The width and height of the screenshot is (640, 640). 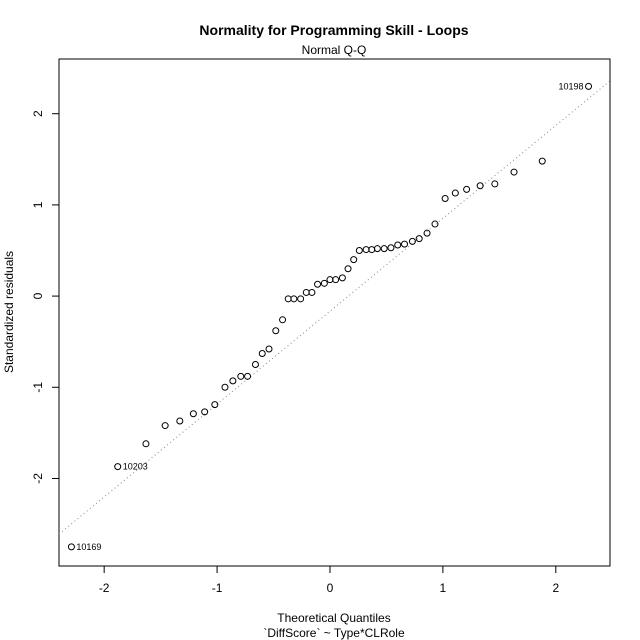 I want to click on y-tick-label: 1, so click(x=38, y=204).